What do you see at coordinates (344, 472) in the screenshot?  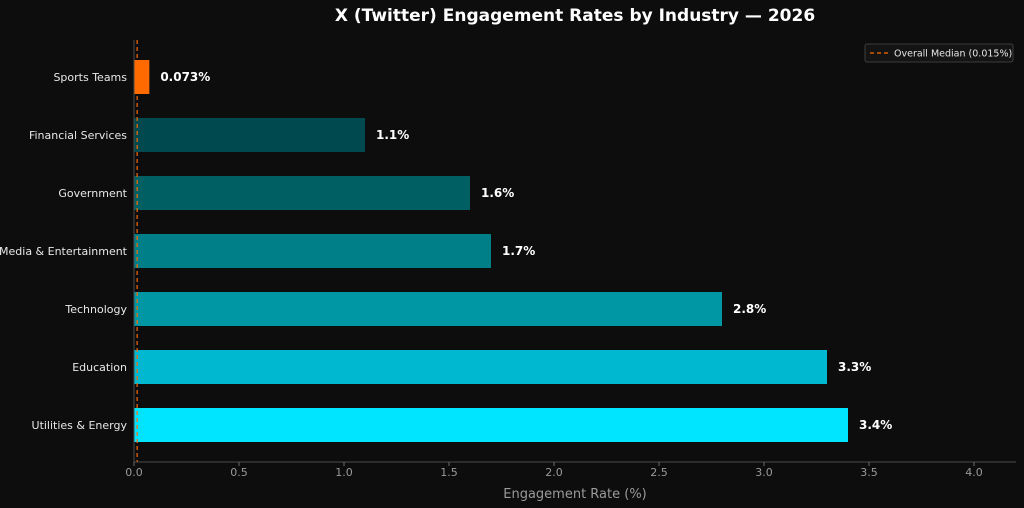 I see `x-tick-label: 1.0` at bounding box center [344, 472].